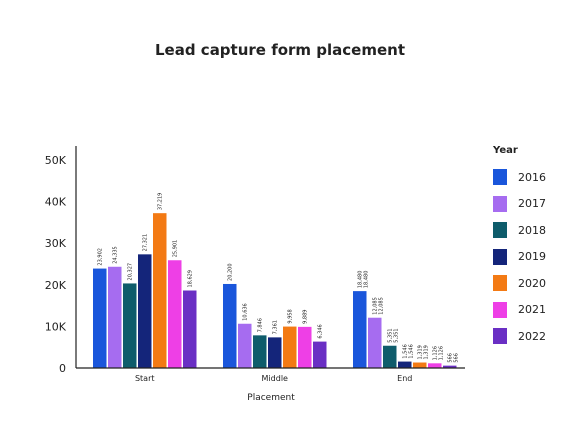 The width and height of the screenshot is (570, 431). Describe the element at coordinates (390, 356) in the screenshot. I see `bar-2018-end` at that location.